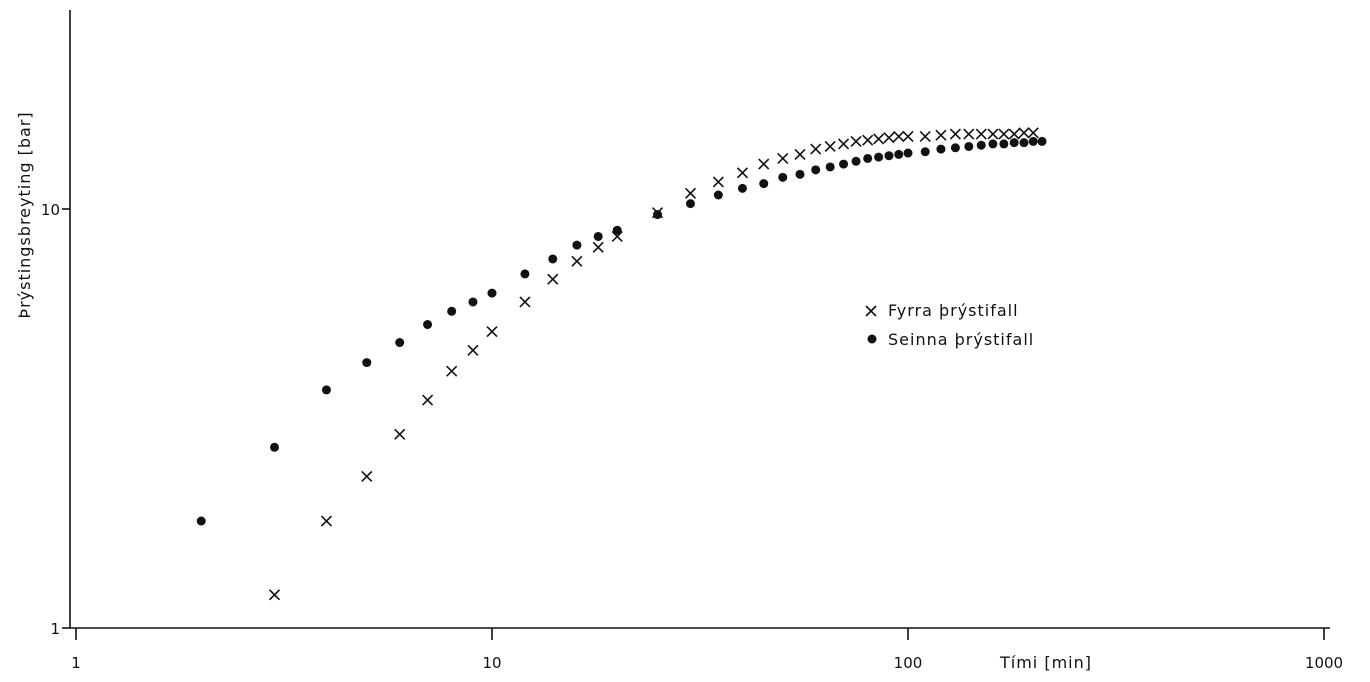  I want to click on legend-marker-x, so click(871, 311).